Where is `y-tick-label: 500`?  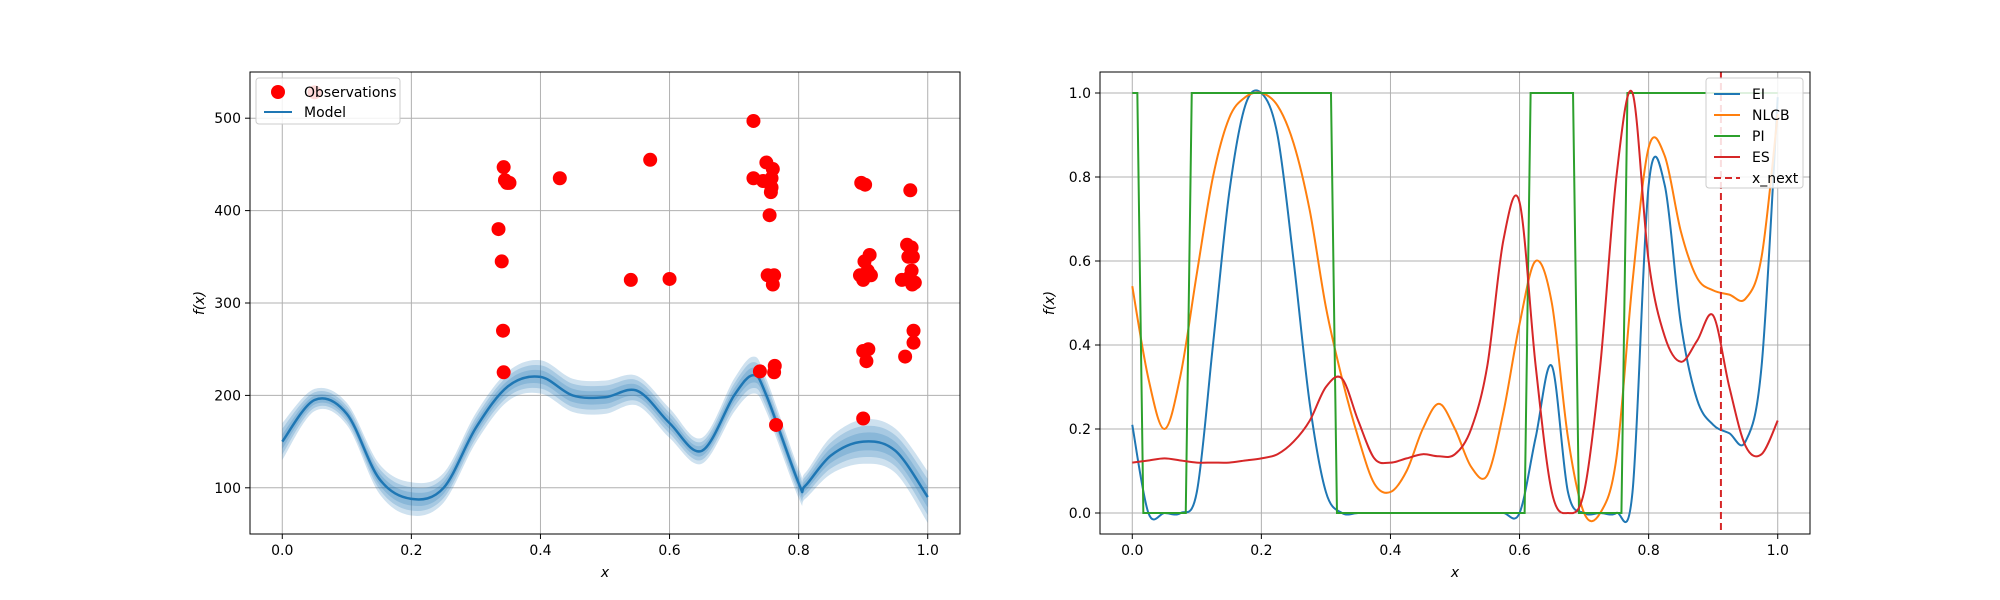 y-tick-label: 500 is located at coordinates (227, 119).